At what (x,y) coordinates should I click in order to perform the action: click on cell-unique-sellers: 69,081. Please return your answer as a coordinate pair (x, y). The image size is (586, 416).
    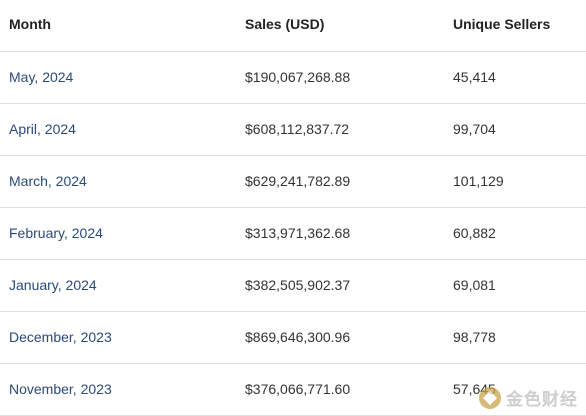
    Looking at the image, I should click on (474, 285).